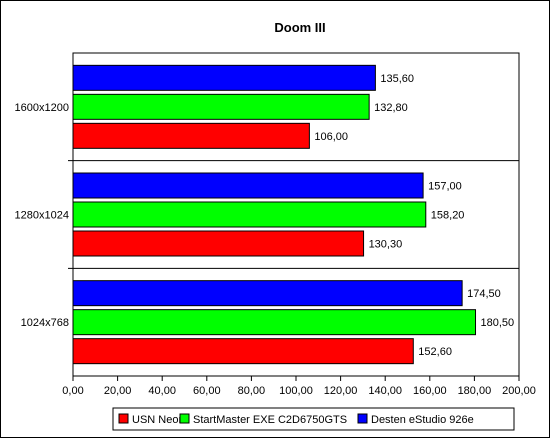 This screenshot has width=550, height=438. I want to click on data-label: 174,50, so click(484, 294).